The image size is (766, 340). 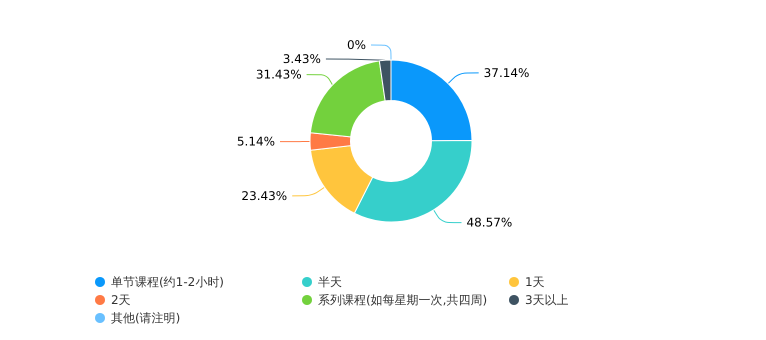 I want to click on legend-label: 单节课程(约1-2小时), so click(x=167, y=282).